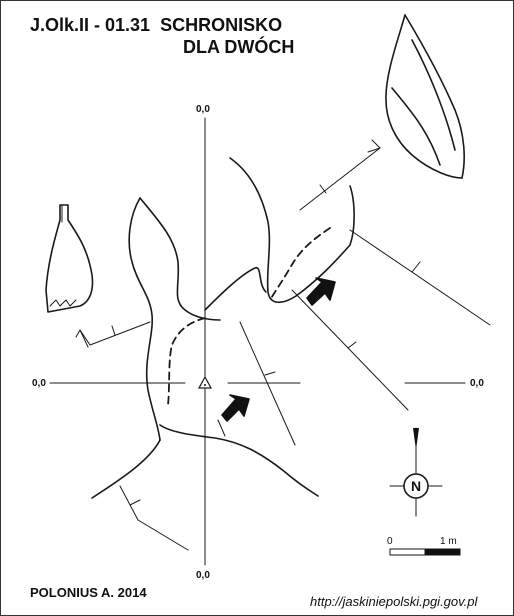 The image size is (514, 616). Describe the element at coordinates (278, 349) in the screenshot. I see `entrance-arrows` at that location.